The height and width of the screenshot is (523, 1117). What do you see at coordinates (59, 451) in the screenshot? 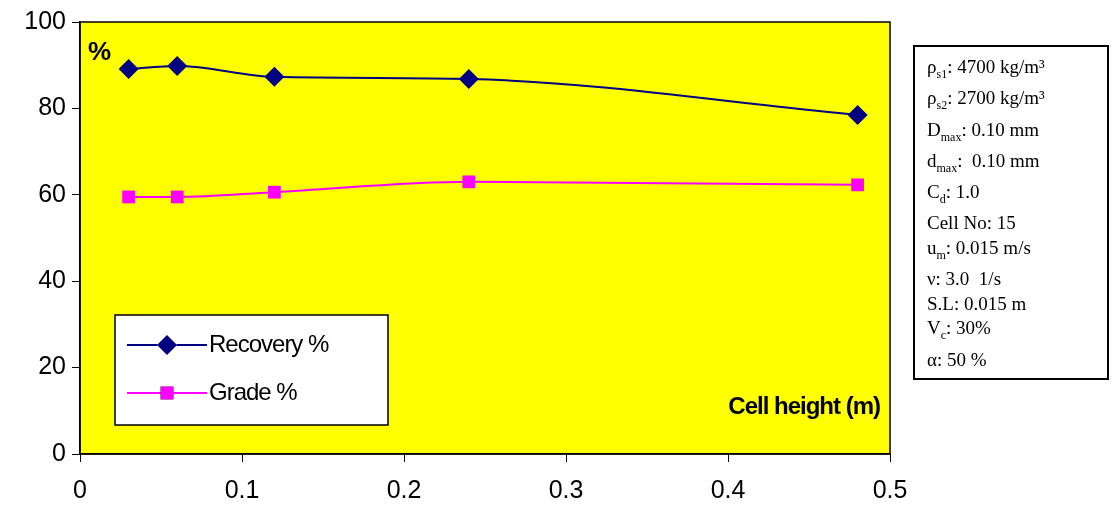
I see `y-tick-label: 0` at bounding box center [59, 451].